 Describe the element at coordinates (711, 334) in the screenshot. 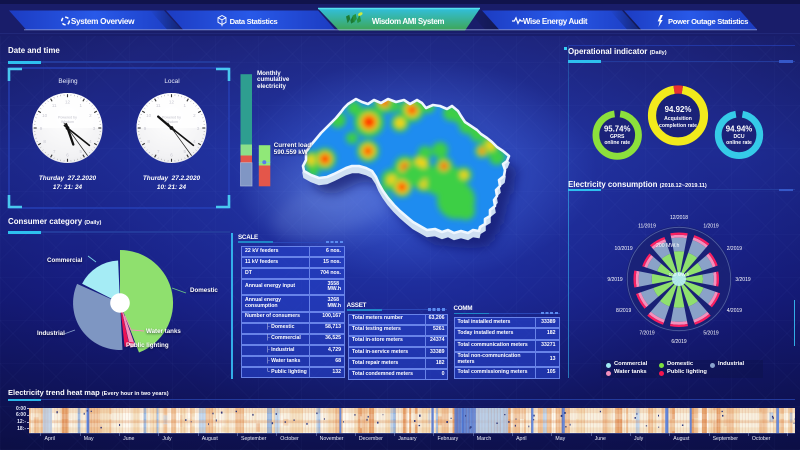

I see `svg-text: 5/2019` at that location.